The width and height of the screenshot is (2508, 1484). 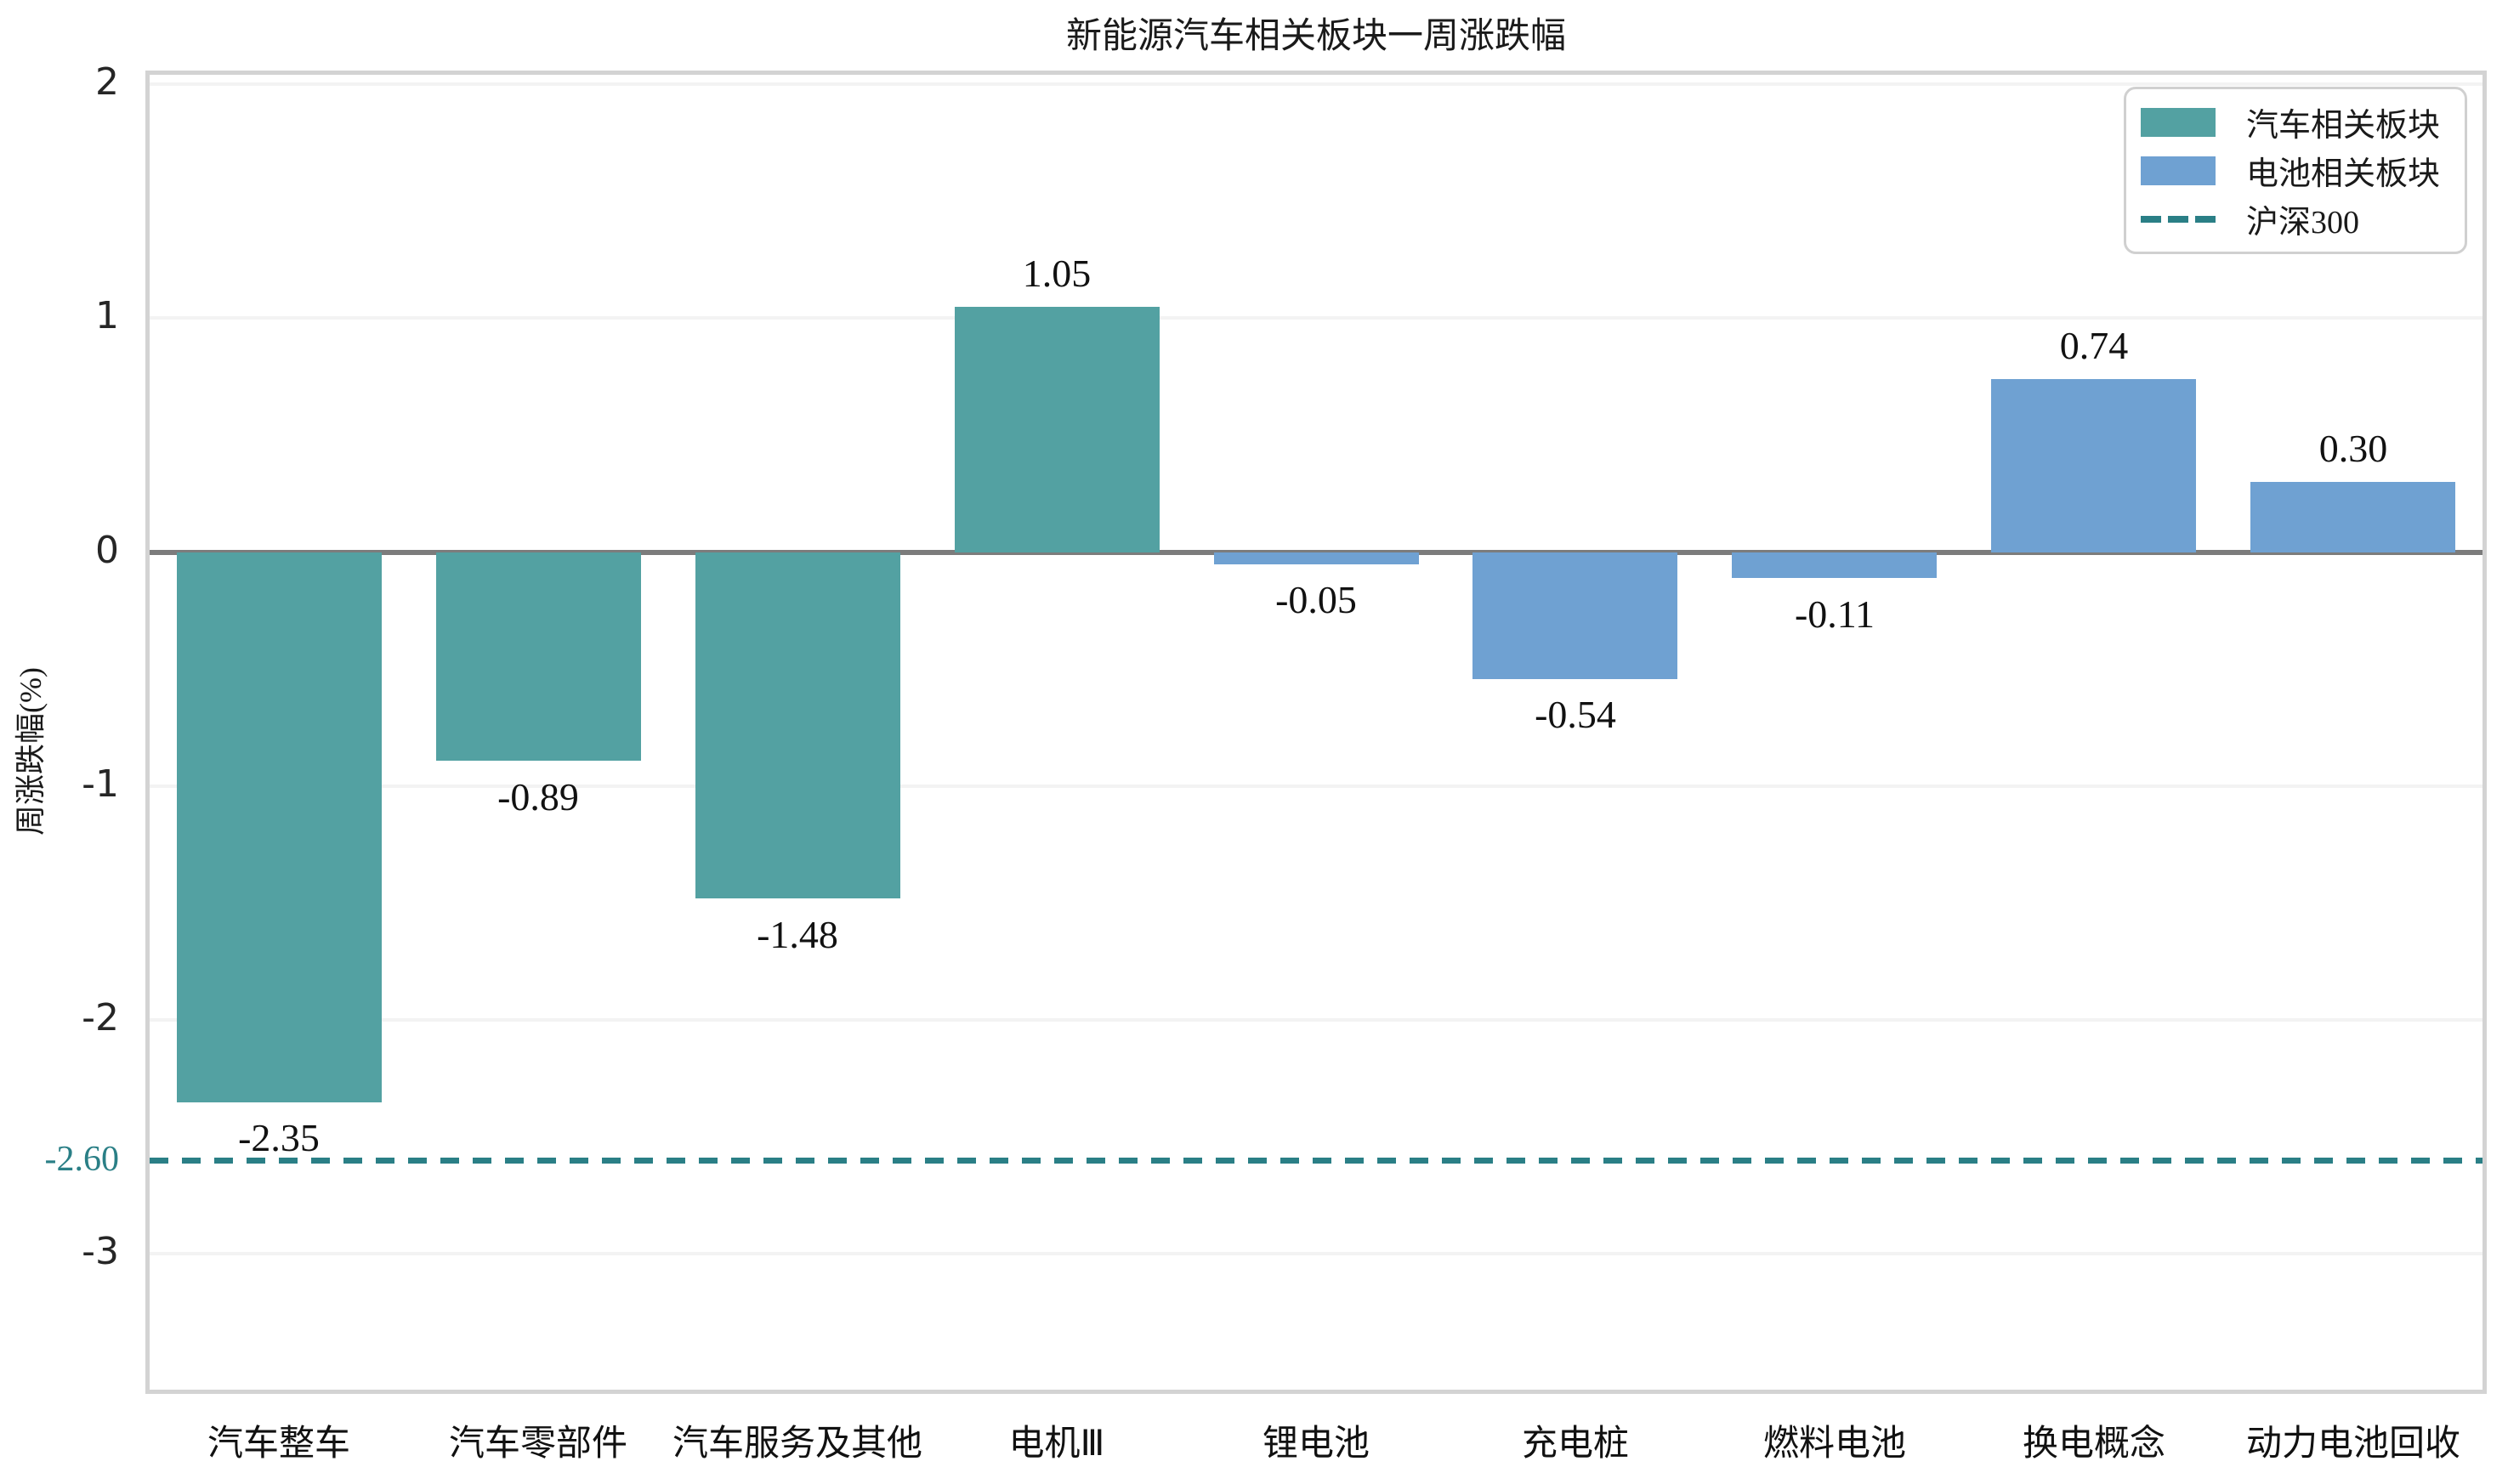 I want to click on legend-entry-label: 沪深300, so click(x=2303, y=223).